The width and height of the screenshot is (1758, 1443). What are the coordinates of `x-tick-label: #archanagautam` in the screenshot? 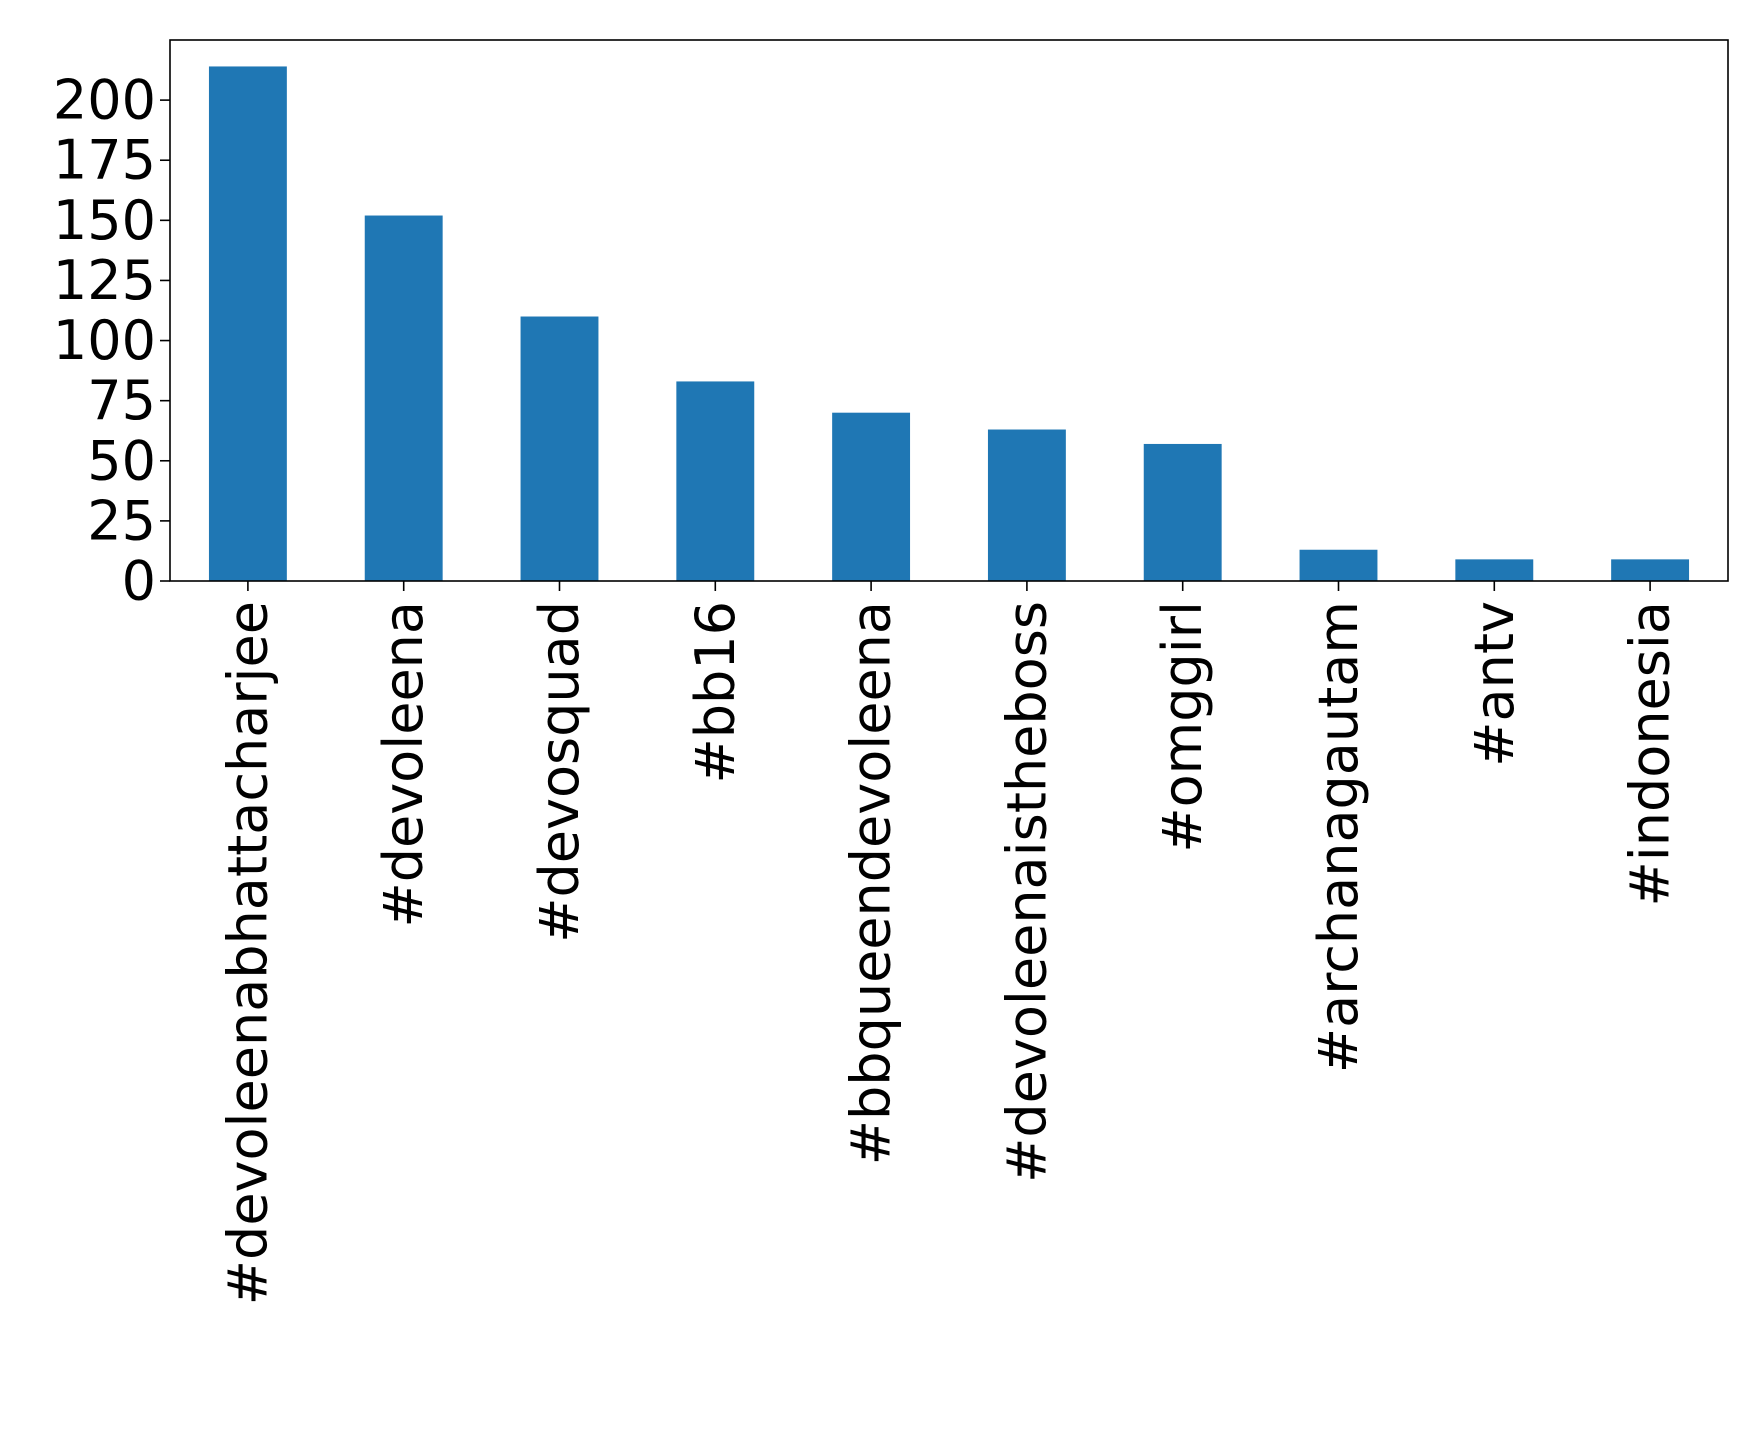 It's located at (1338, 837).